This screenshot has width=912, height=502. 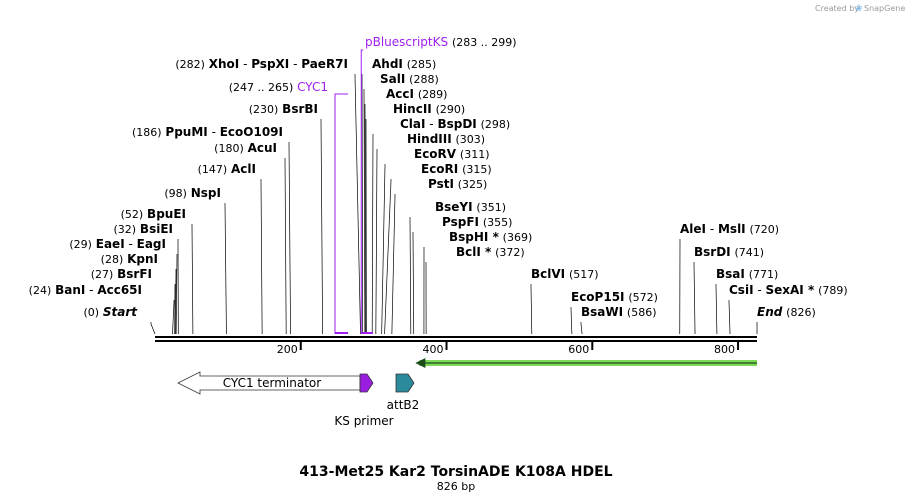 What do you see at coordinates (416, 94) in the screenshot?
I see `site-label-acci: AccI (289)` at bounding box center [416, 94].